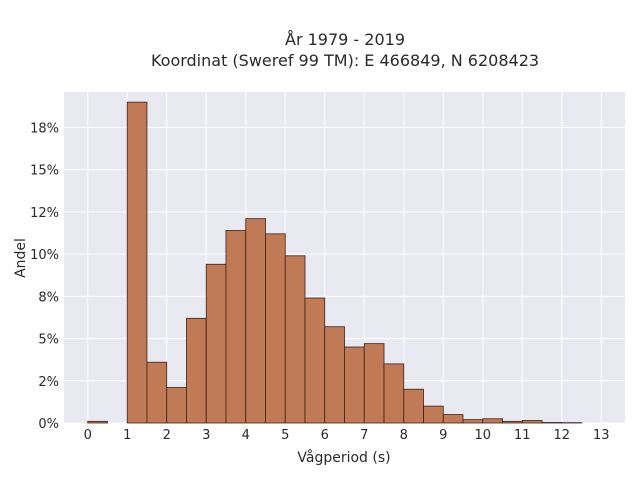 Image resolution: width=640 pixels, height=480 pixels. Describe the element at coordinates (44, 171) in the screenshot. I see `y-tick-label: 15%` at that location.